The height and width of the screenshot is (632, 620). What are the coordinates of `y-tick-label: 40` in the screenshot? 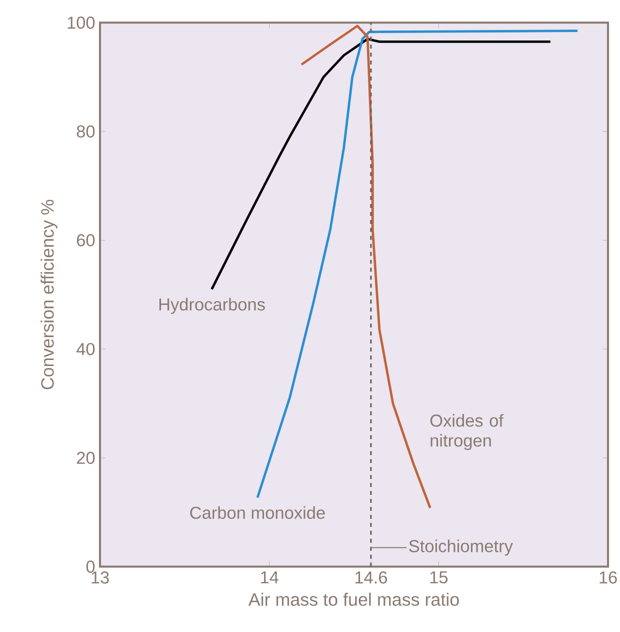 It's located at (85, 349).